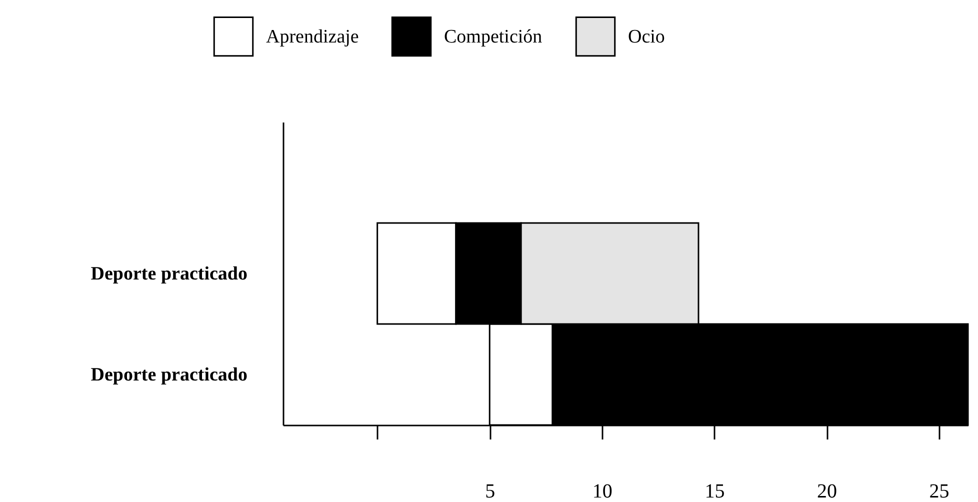 This screenshot has height=502, width=978. I want to click on x-tick-label: 10, so click(602, 491).